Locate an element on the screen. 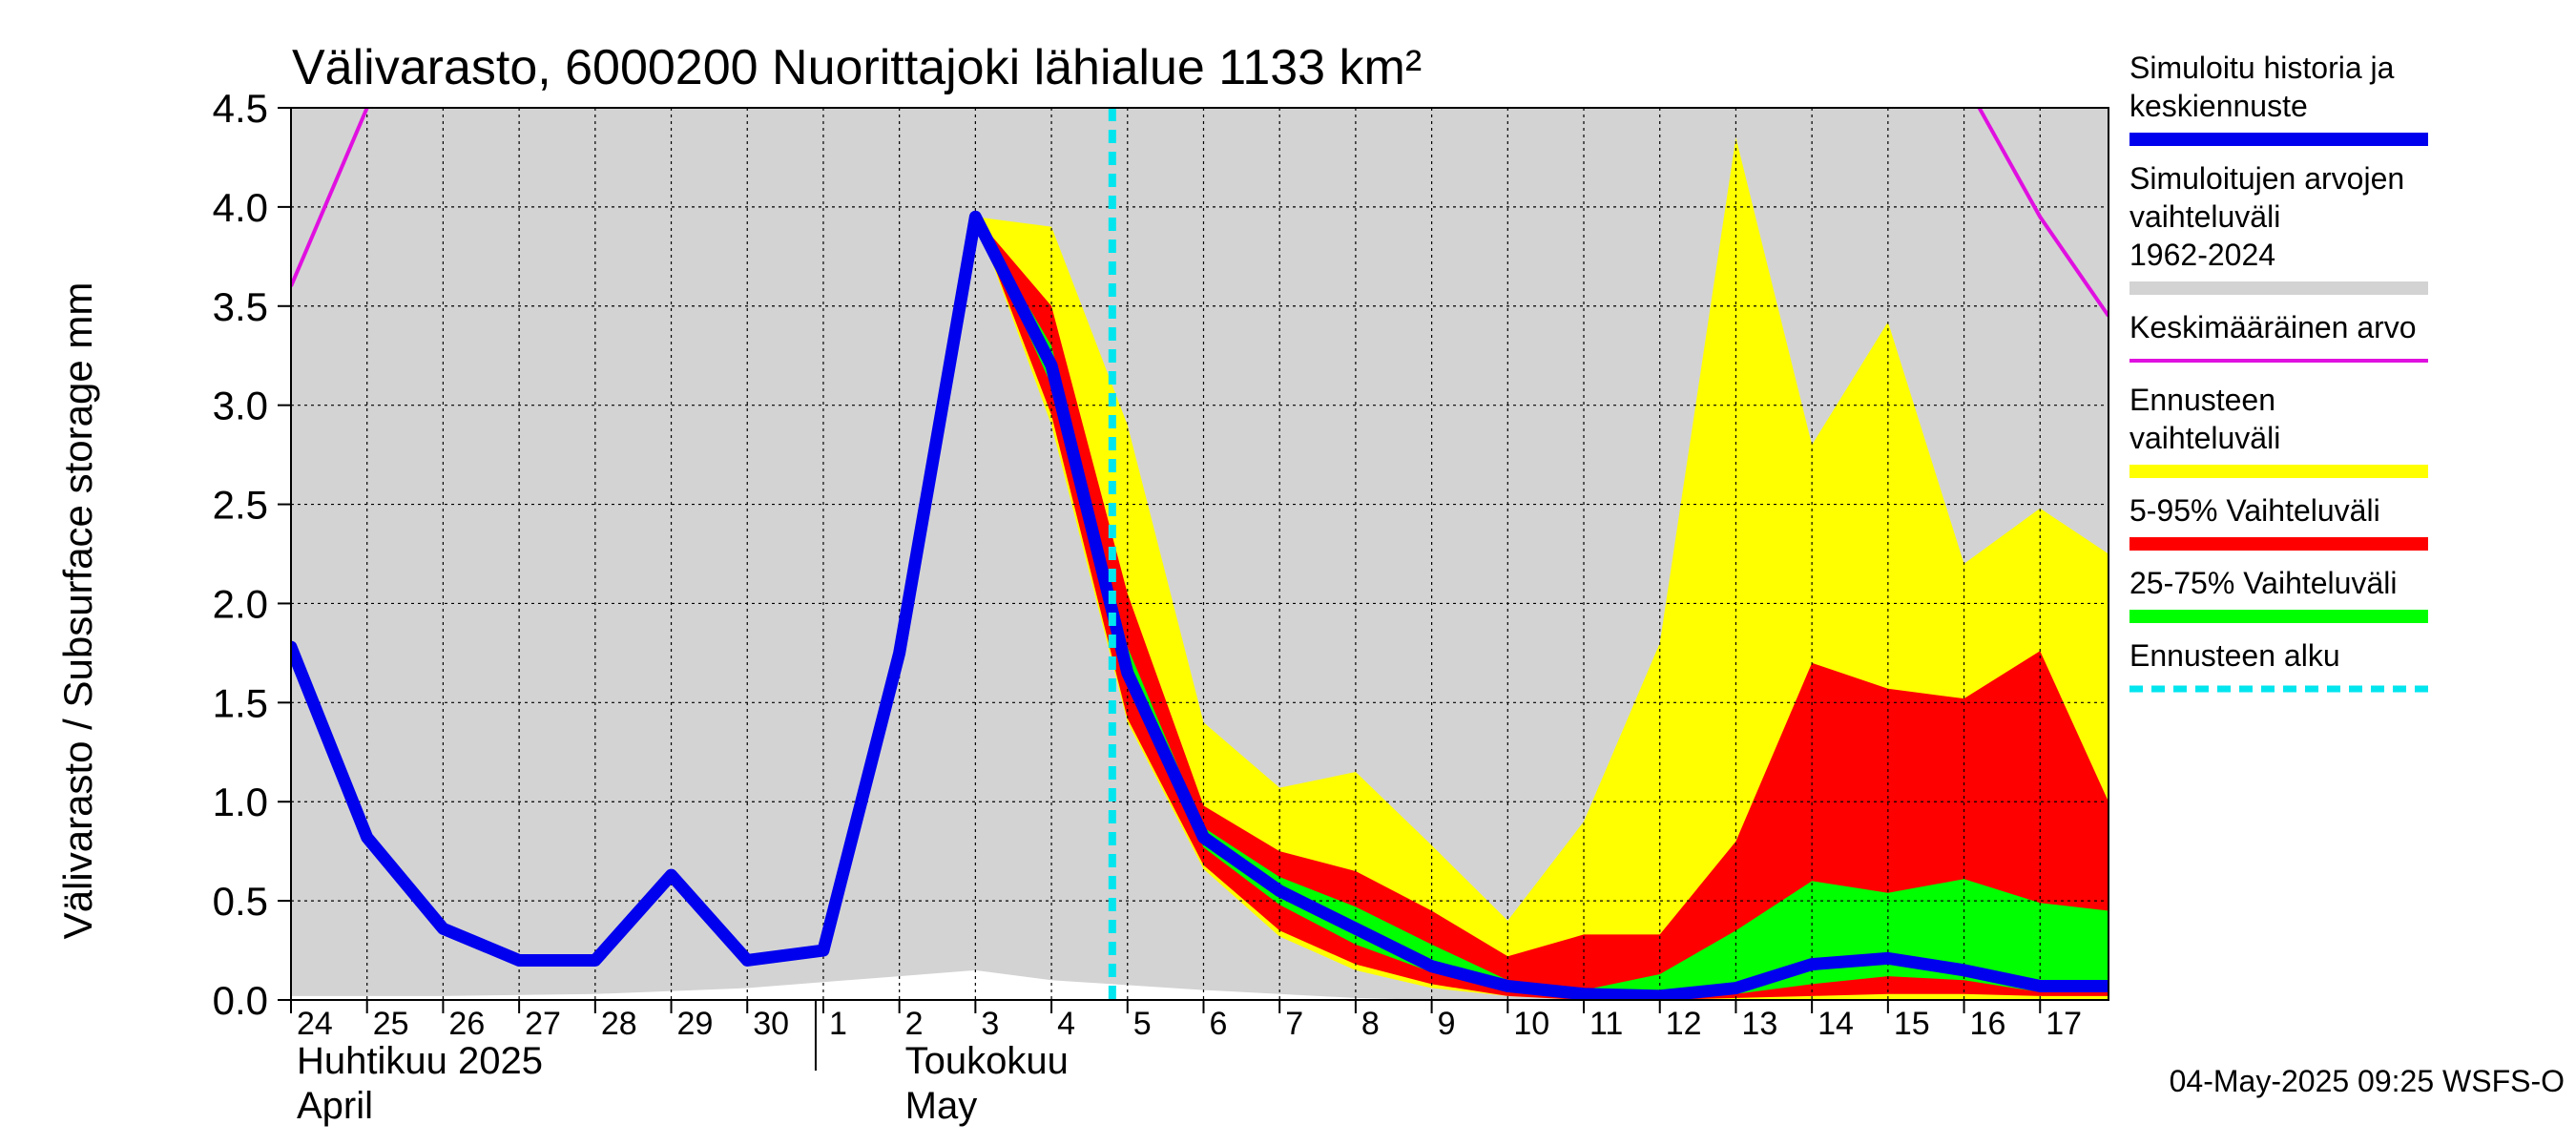 The image size is (2576, 1145). month-label-fi-0: Huhtikuu 2025 is located at coordinates (420, 1061).